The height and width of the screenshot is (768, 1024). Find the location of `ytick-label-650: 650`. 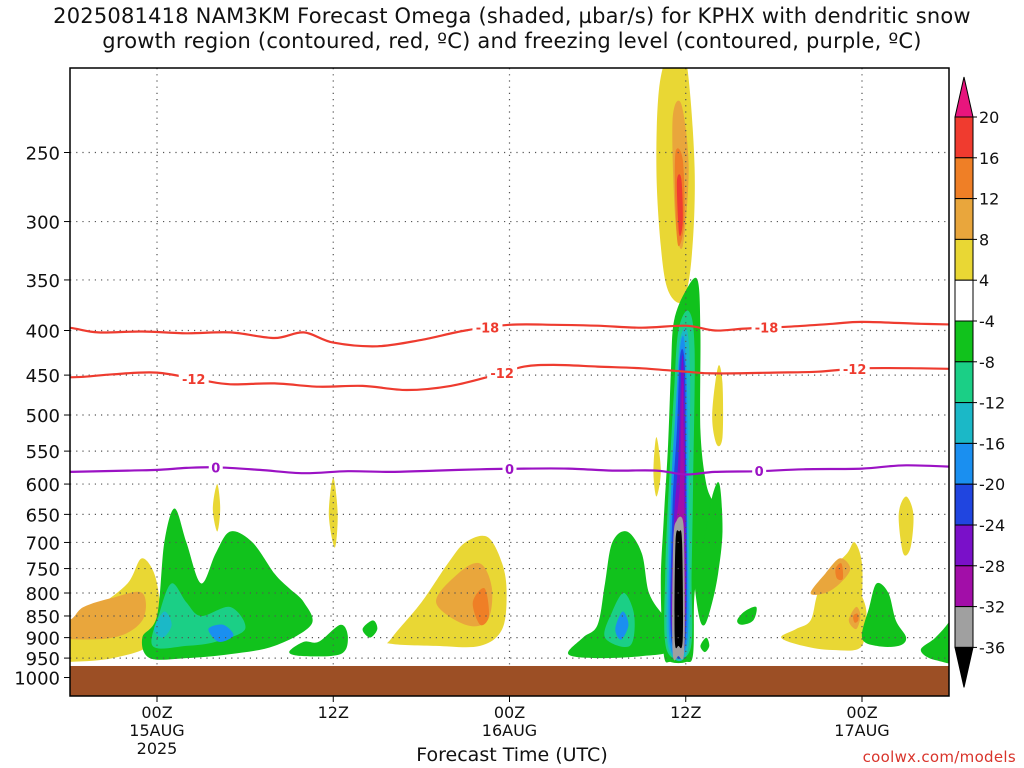

ytick-label-650: 650 is located at coordinates (43, 515).